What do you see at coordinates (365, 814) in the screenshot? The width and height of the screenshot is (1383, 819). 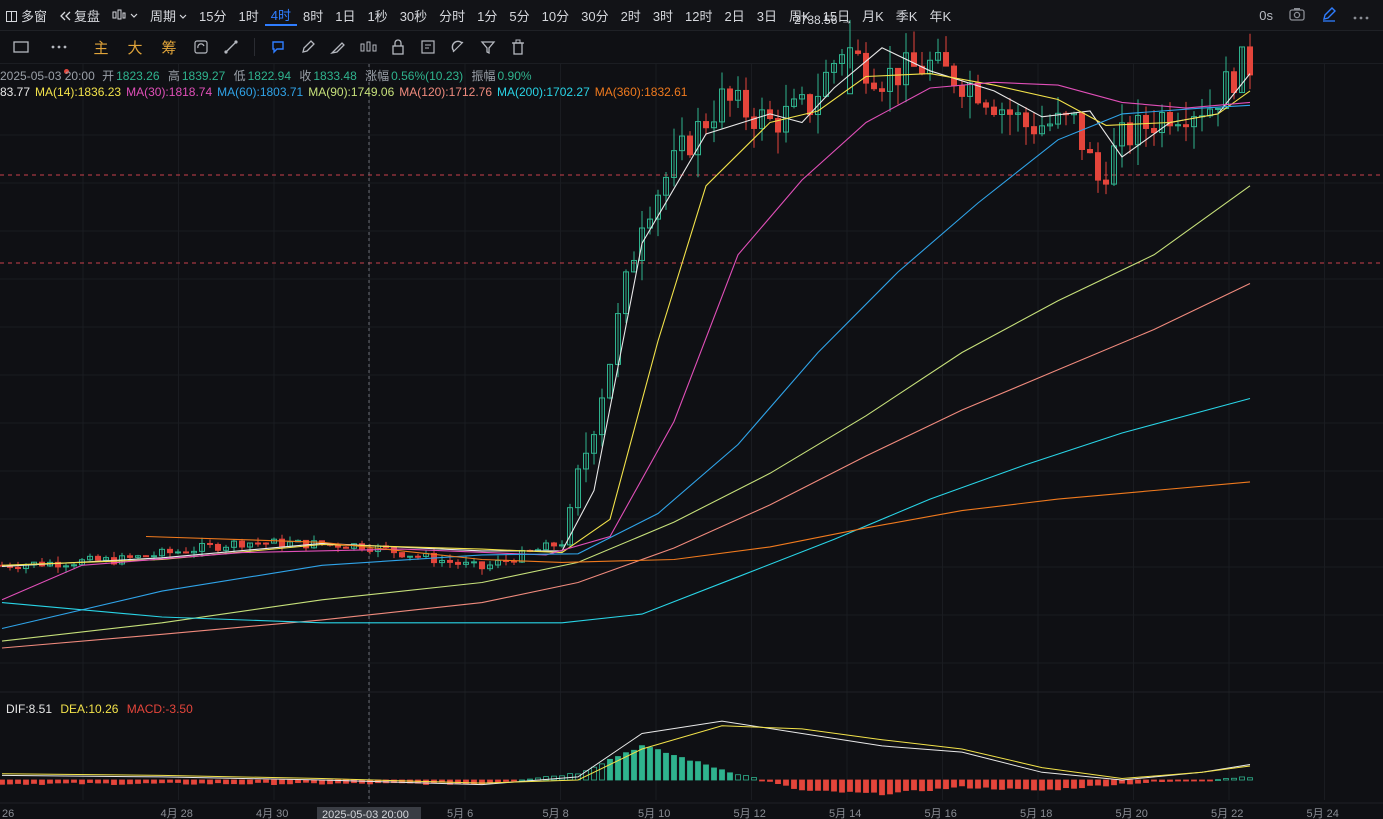 I see `crosshair-date-label: 2025-05-03 20:00` at bounding box center [365, 814].